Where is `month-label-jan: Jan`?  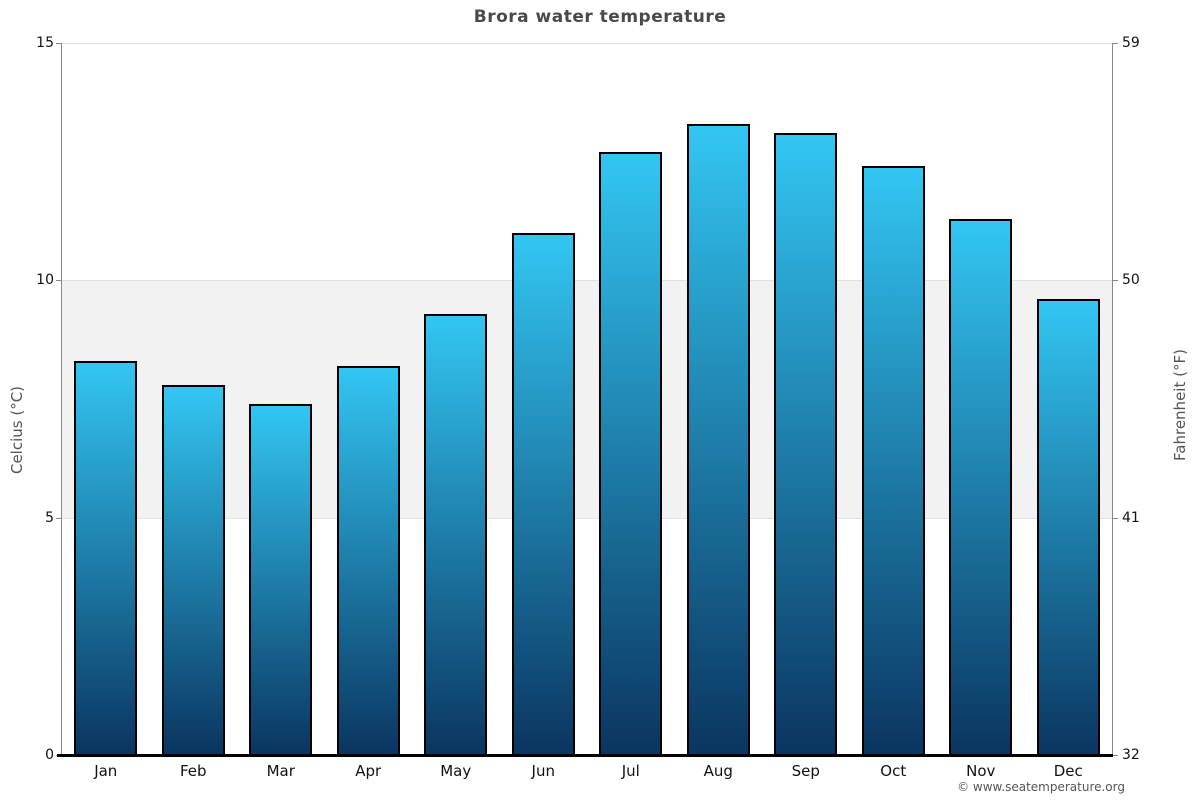 month-label-jan: Jan is located at coordinates (106, 771).